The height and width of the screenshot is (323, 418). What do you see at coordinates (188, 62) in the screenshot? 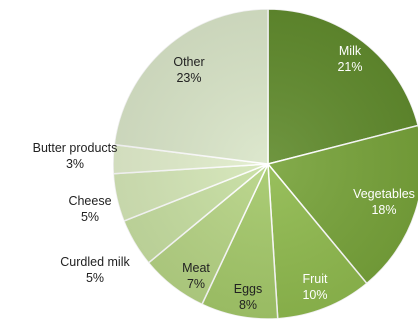
I see `slice-name-label: Other` at bounding box center [188, 62].